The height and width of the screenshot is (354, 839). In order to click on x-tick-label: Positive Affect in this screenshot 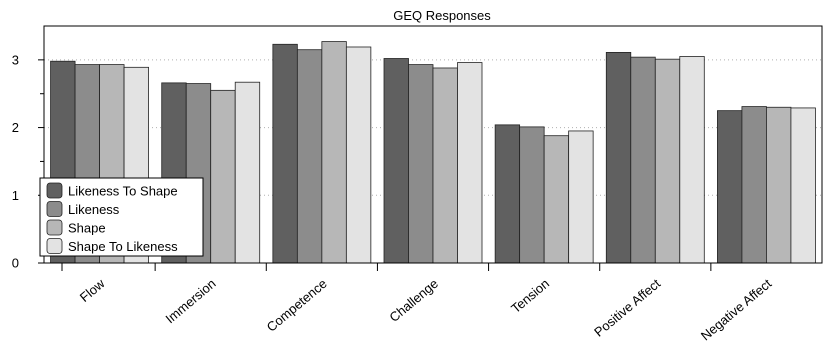, I will do `click(627, 308)`.